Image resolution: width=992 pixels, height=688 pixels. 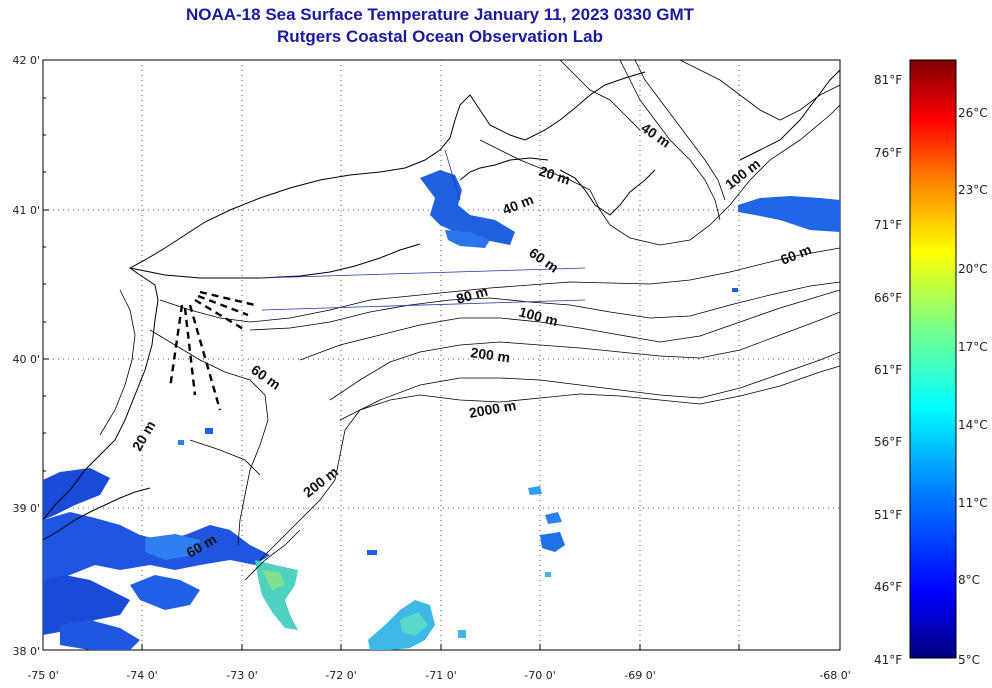 I want to click on lat-label-40: 40 0', so click(x=26, y=359).